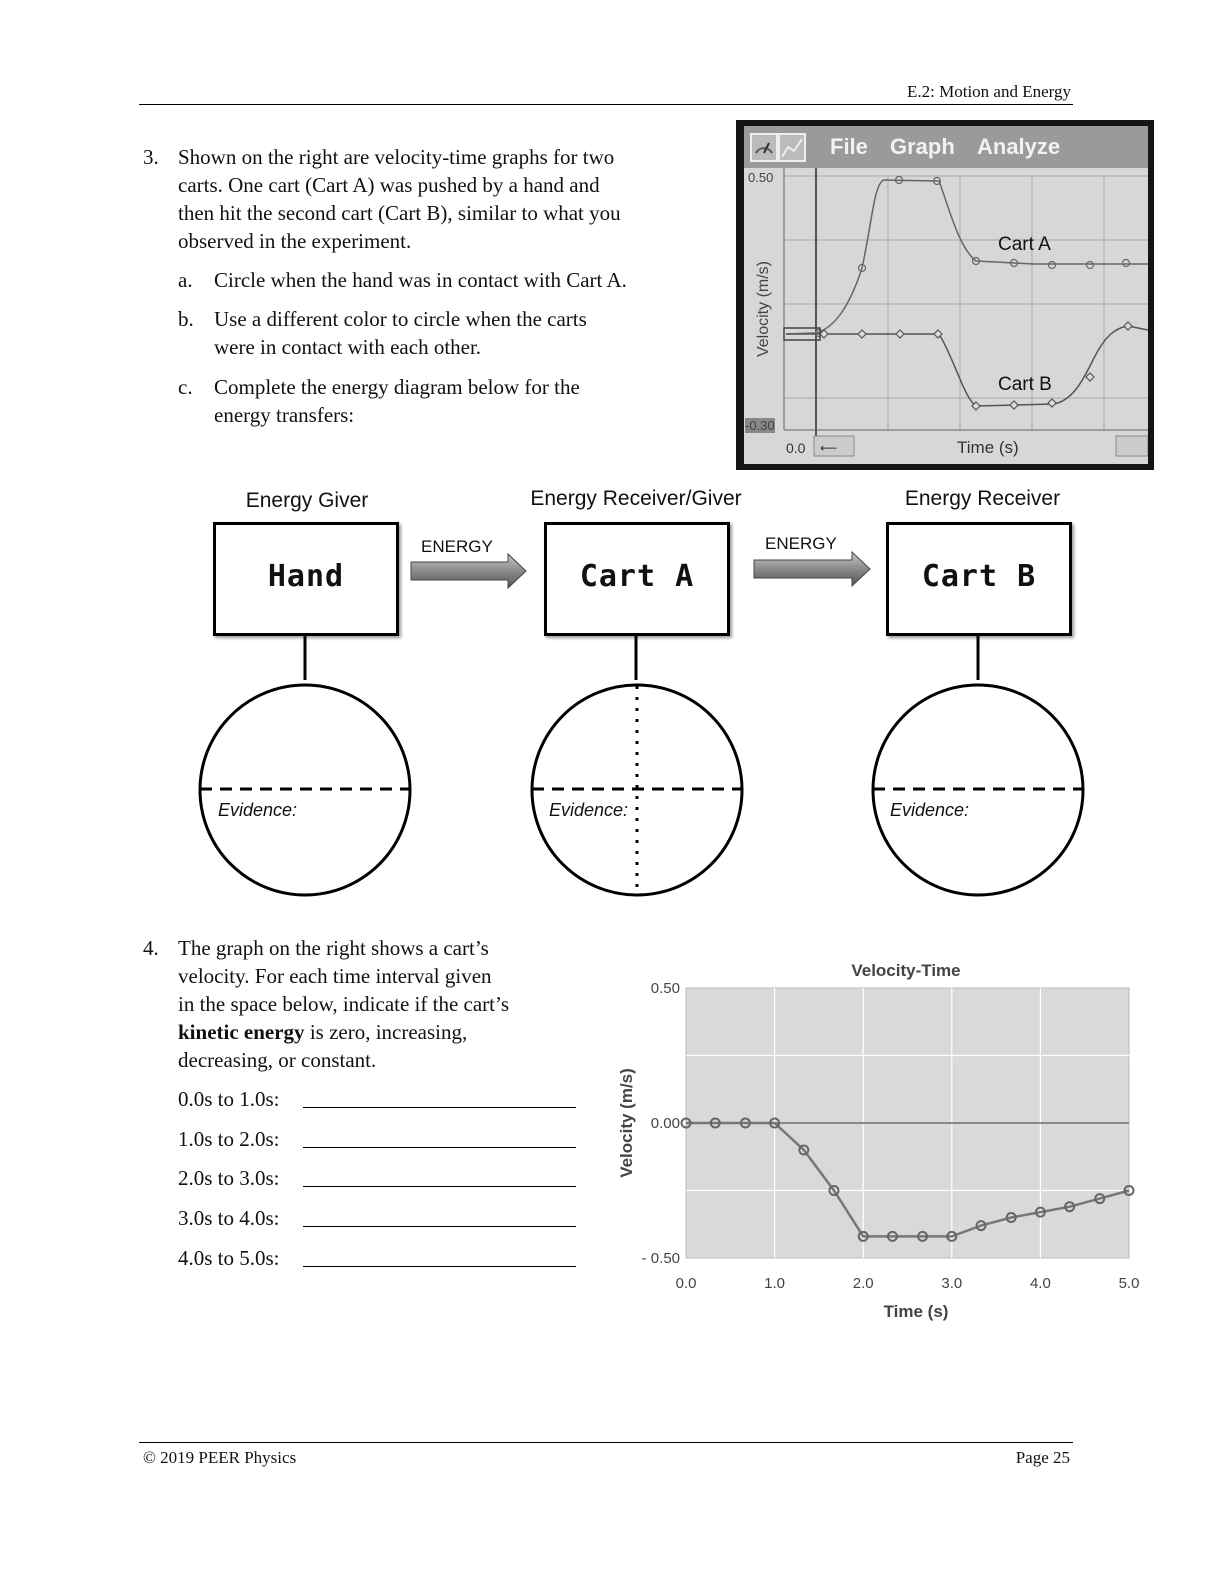  Describe the element at coordinates (965, 312) in the screenshot. I see `logger-graph: ⟵` at that location.